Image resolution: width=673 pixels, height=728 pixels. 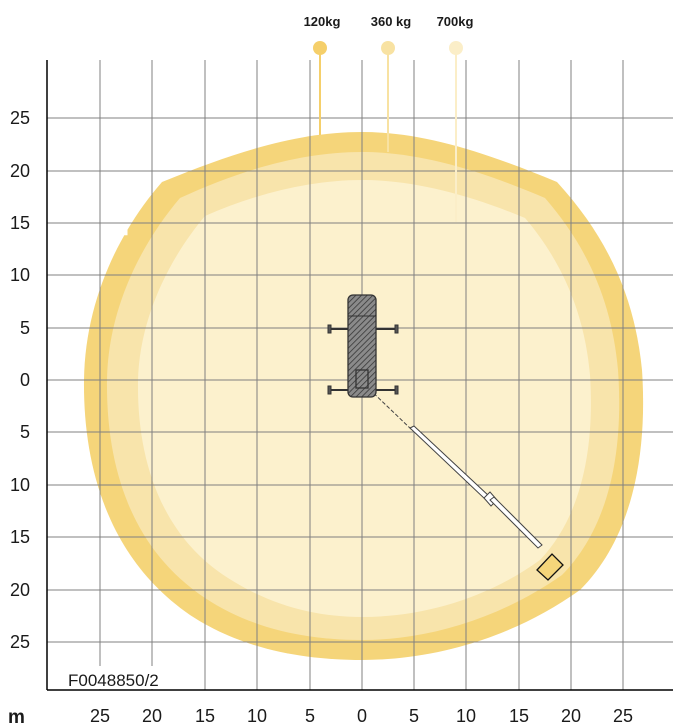 What do you see at coordinates (455, 21) in the screenshot?
I see `legend-700kg-label: 700kg` at bounding box center [455, 21].